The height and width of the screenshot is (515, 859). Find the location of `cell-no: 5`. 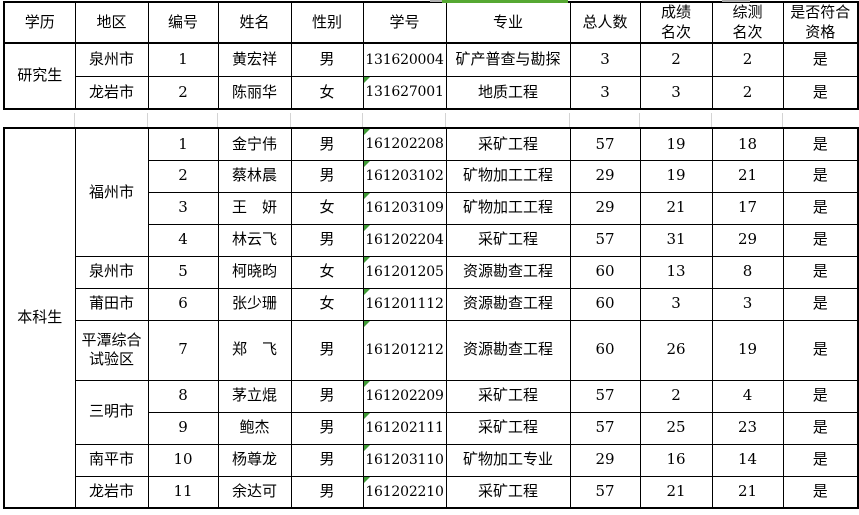

cell-no: 5 is located at coordinates (183, 272).